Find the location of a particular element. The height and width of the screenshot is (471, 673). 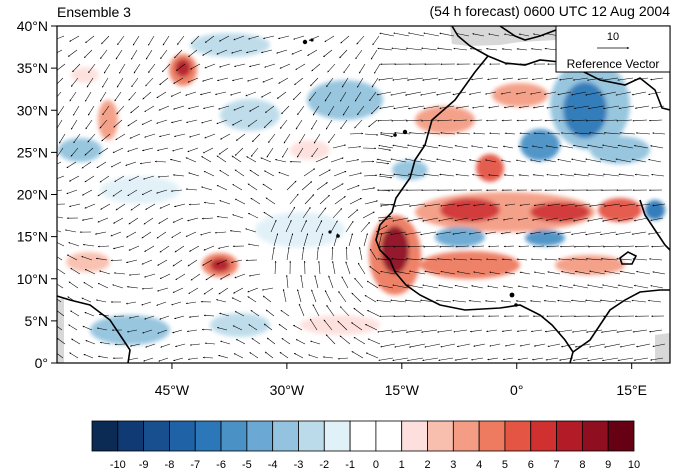

lon-tick-label: 30°W is located at coordinates (287, 390).